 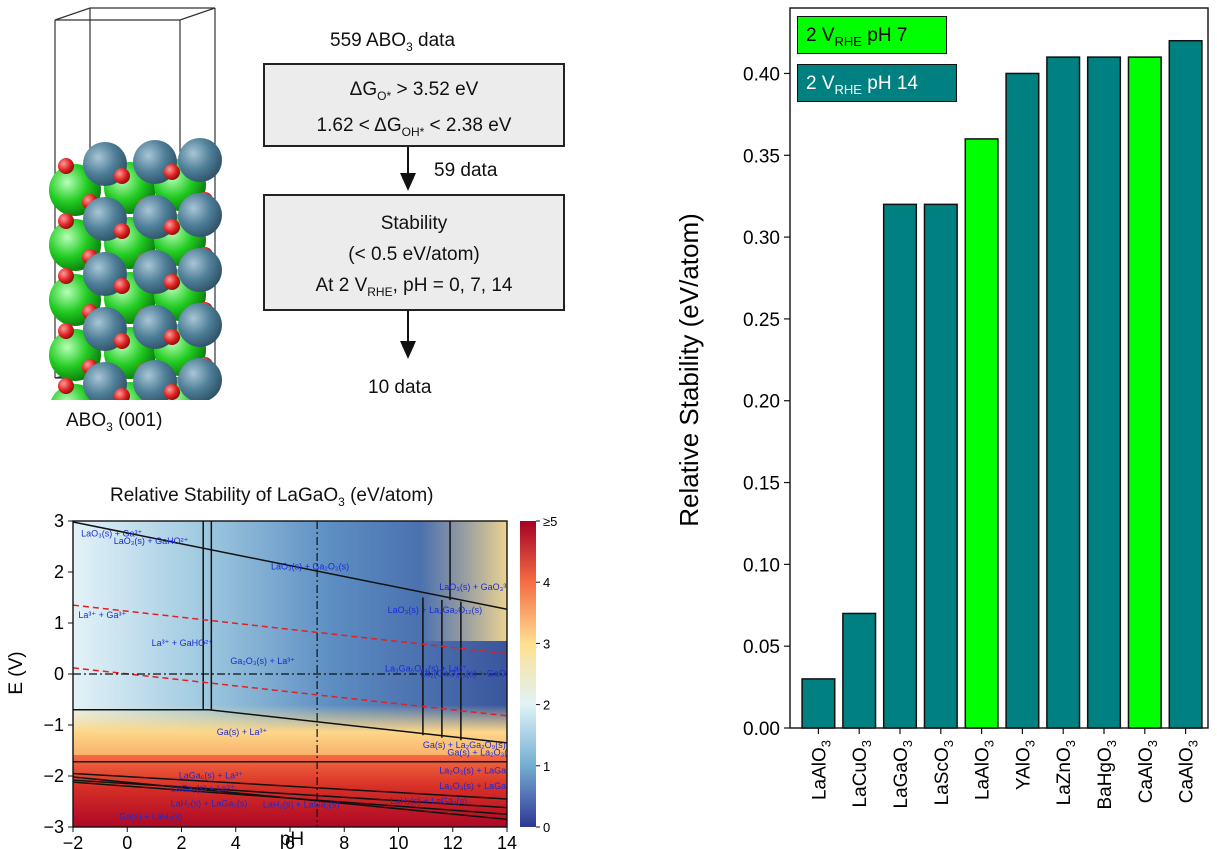 What do you see at coordinates (111, 533) in the screenshot?
I see `phase-region-label: LaO₃(s) + Ga³⁺` at bounding box center [111, 533].